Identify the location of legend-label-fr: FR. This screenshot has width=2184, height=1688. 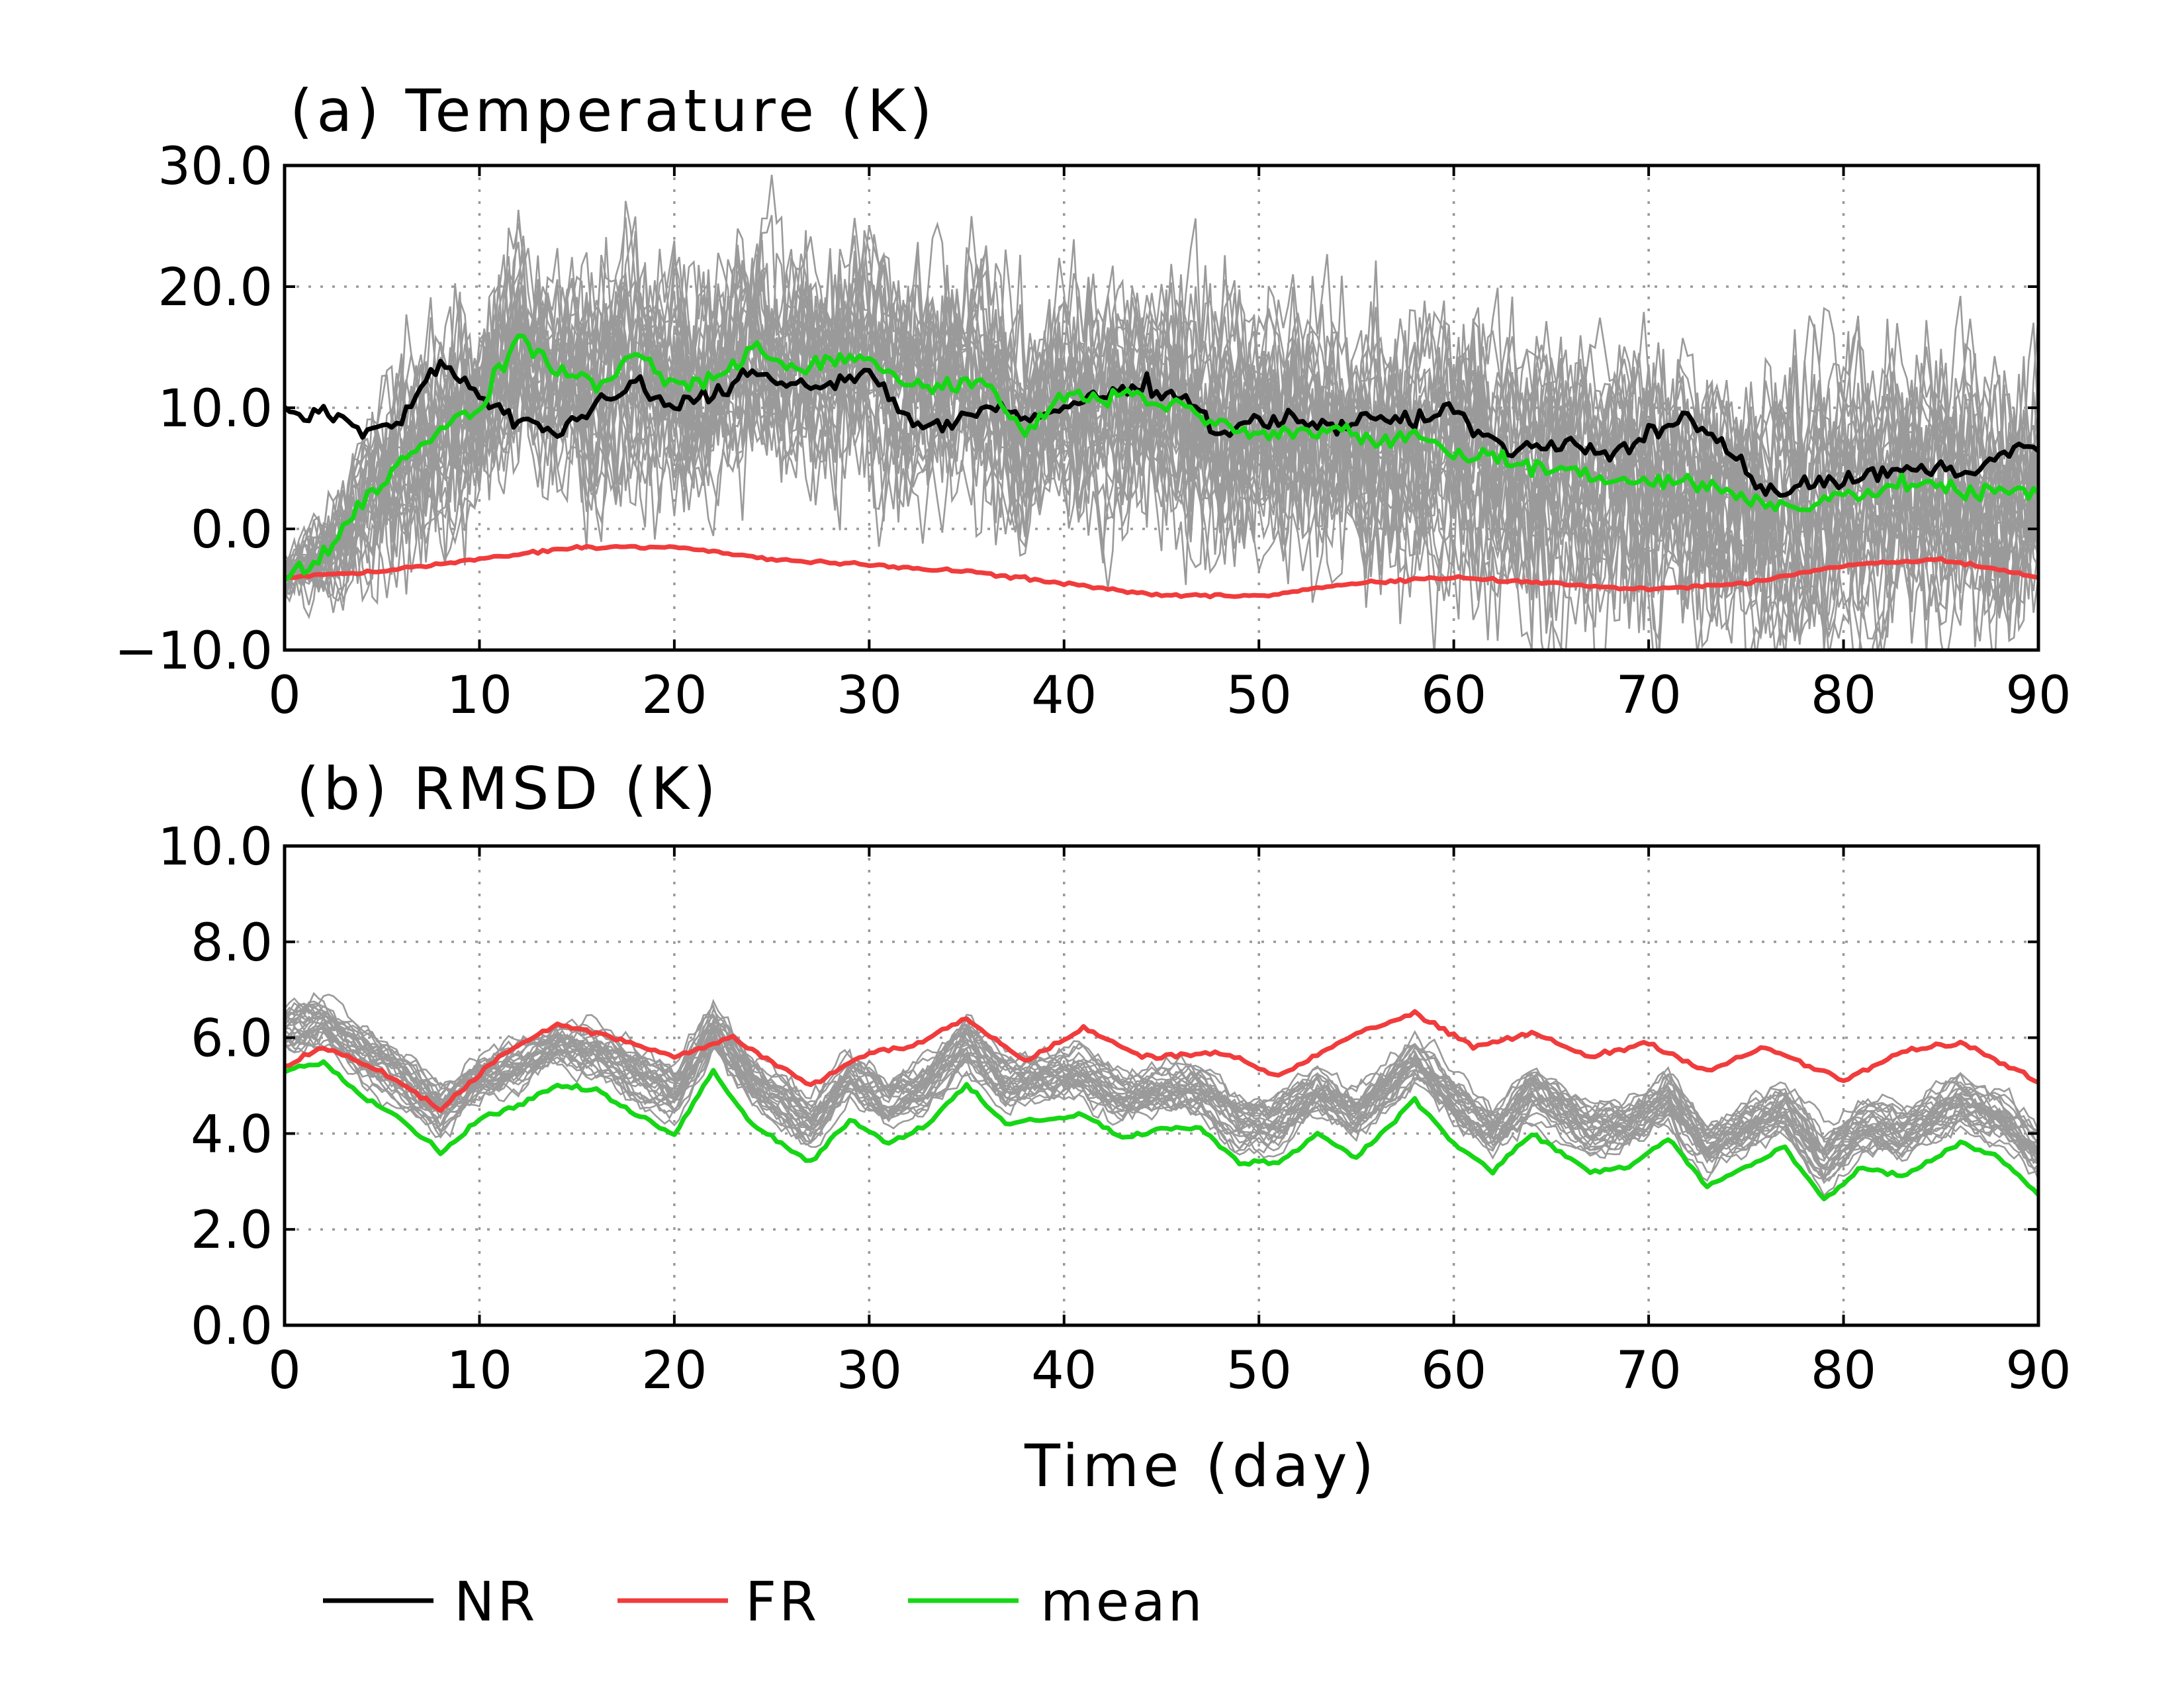
(782, 1602).